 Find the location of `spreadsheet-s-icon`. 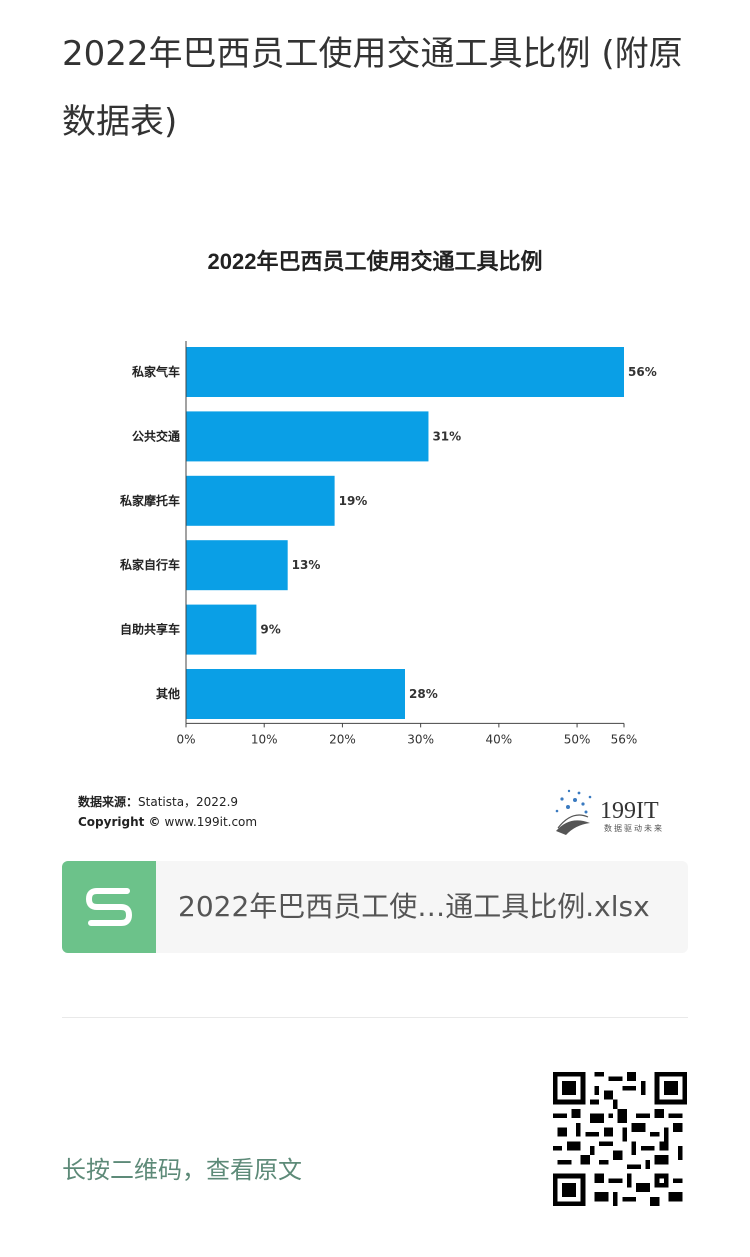

spreadsheet-s-icon is located at coordinates (109, 907).